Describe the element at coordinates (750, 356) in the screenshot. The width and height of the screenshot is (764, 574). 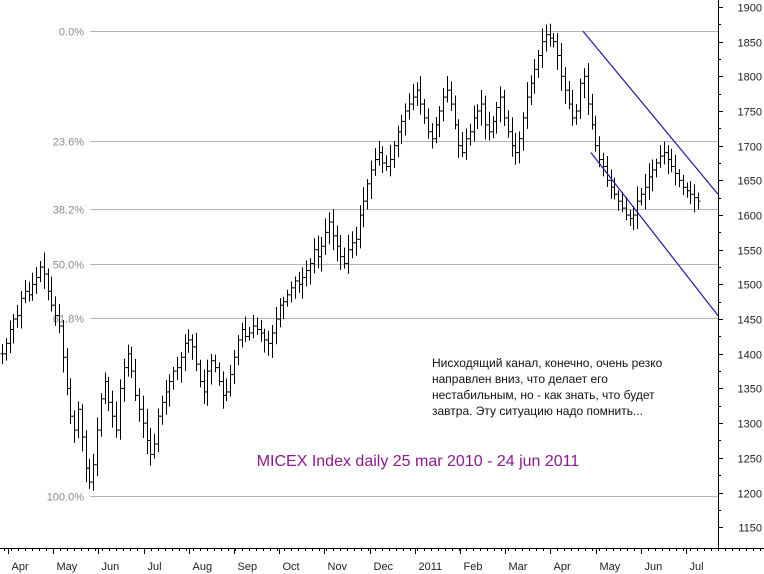
I see `y-tick-label: 1400` at that location.